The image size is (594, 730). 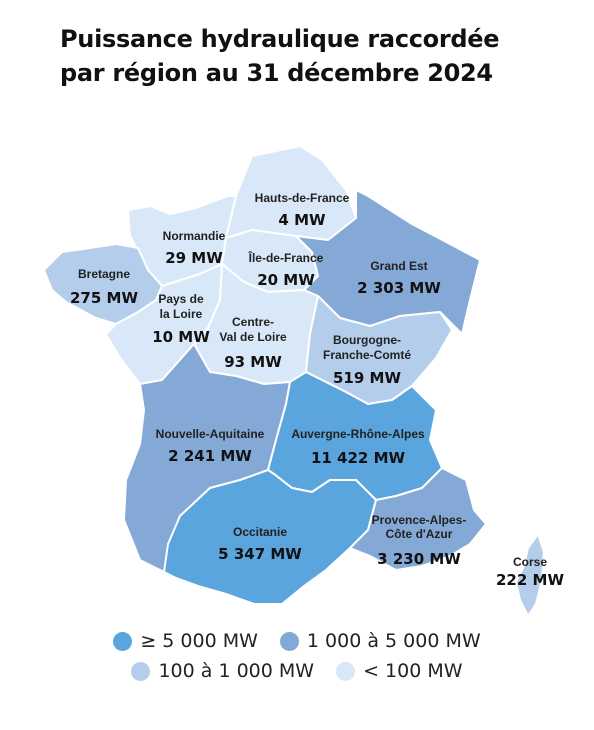 I want to click on region-name-occitanie: Occitanie, so click(x=260, y=532).